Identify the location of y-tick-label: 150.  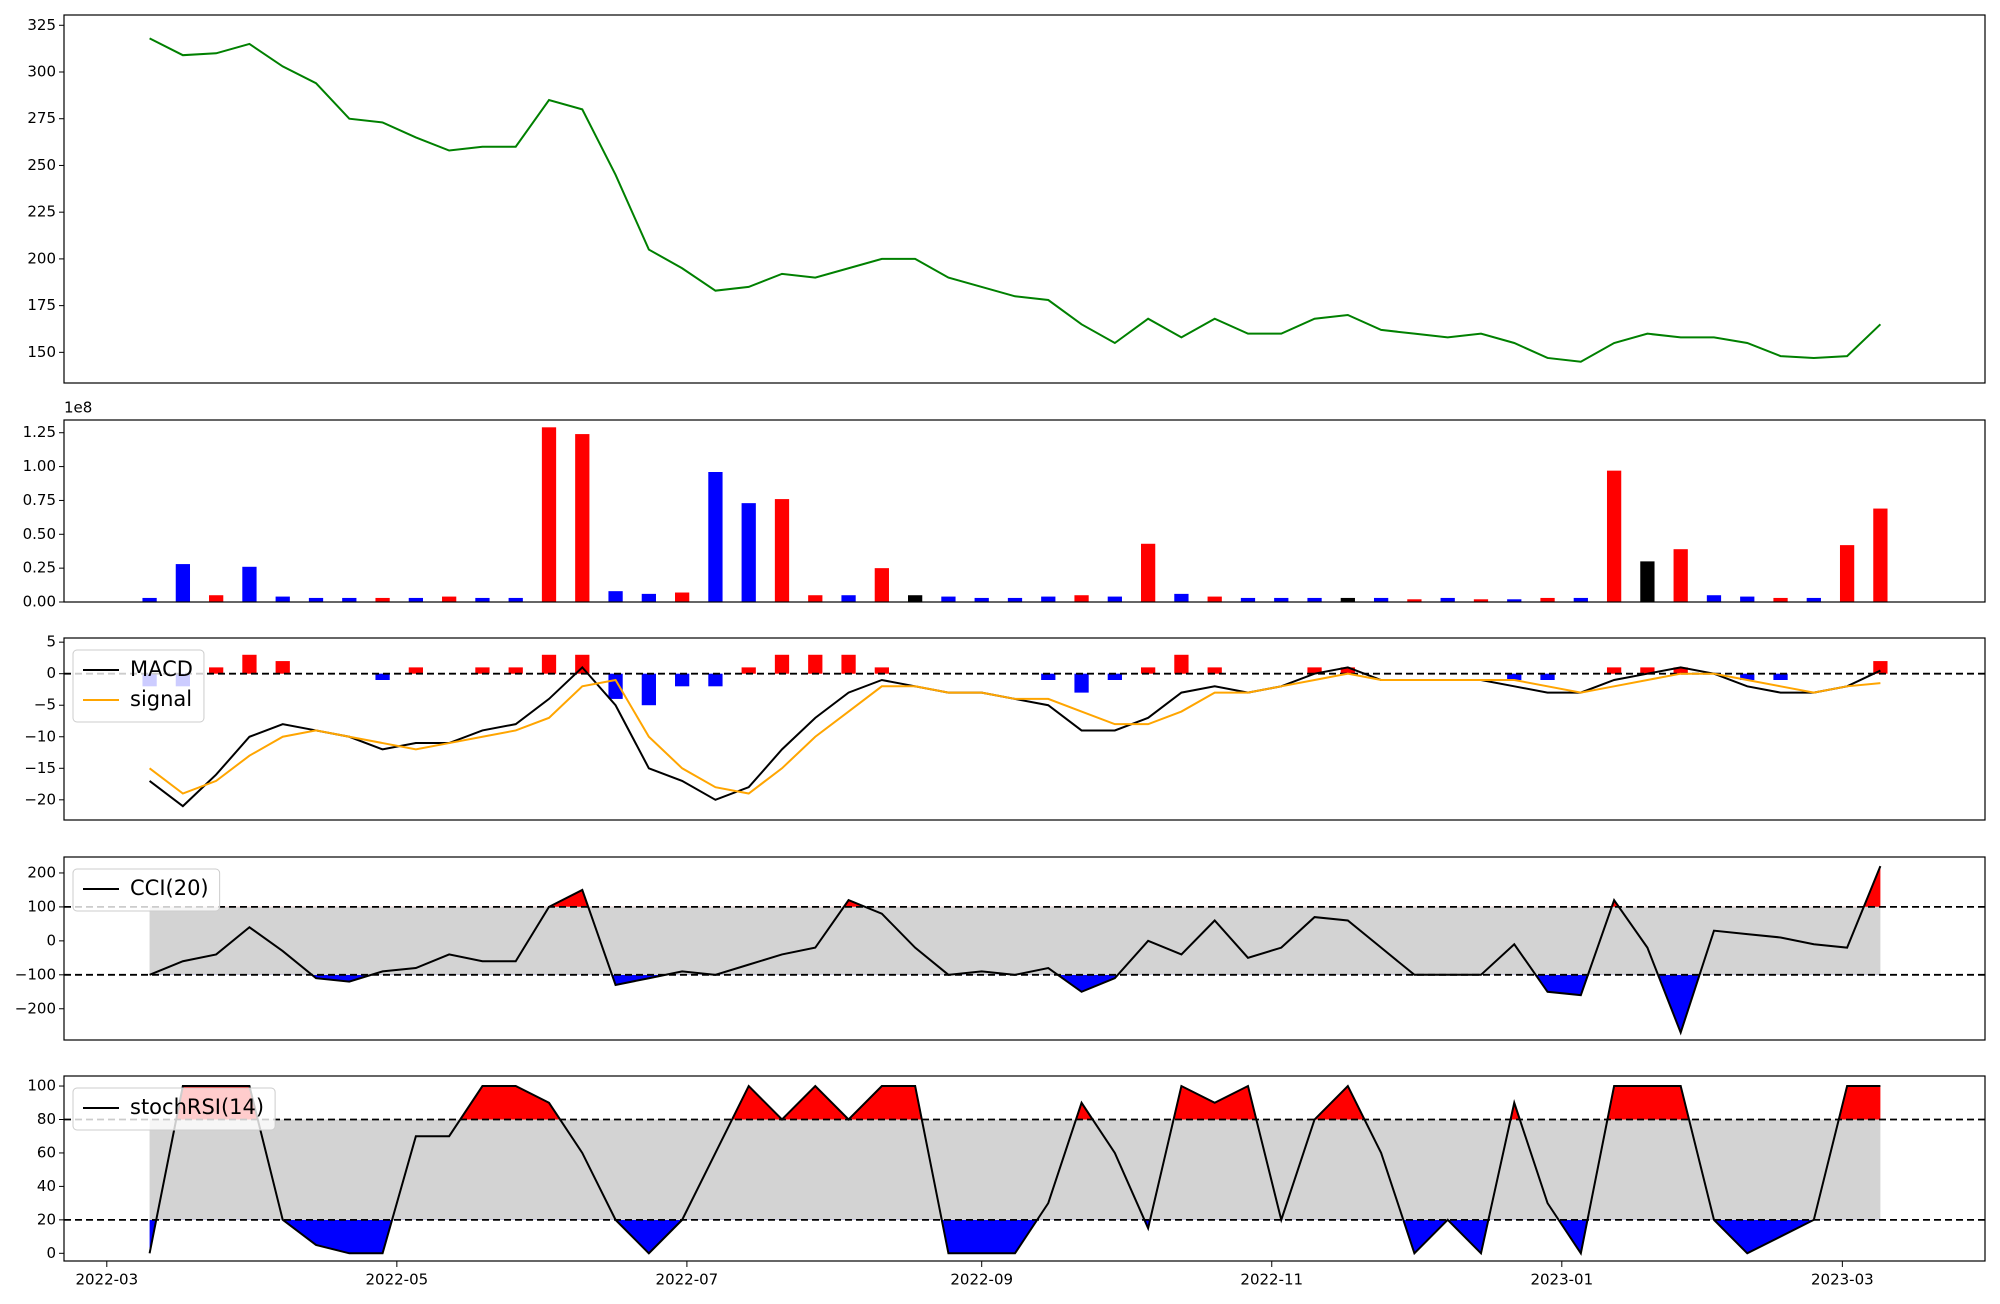
(41, 352).